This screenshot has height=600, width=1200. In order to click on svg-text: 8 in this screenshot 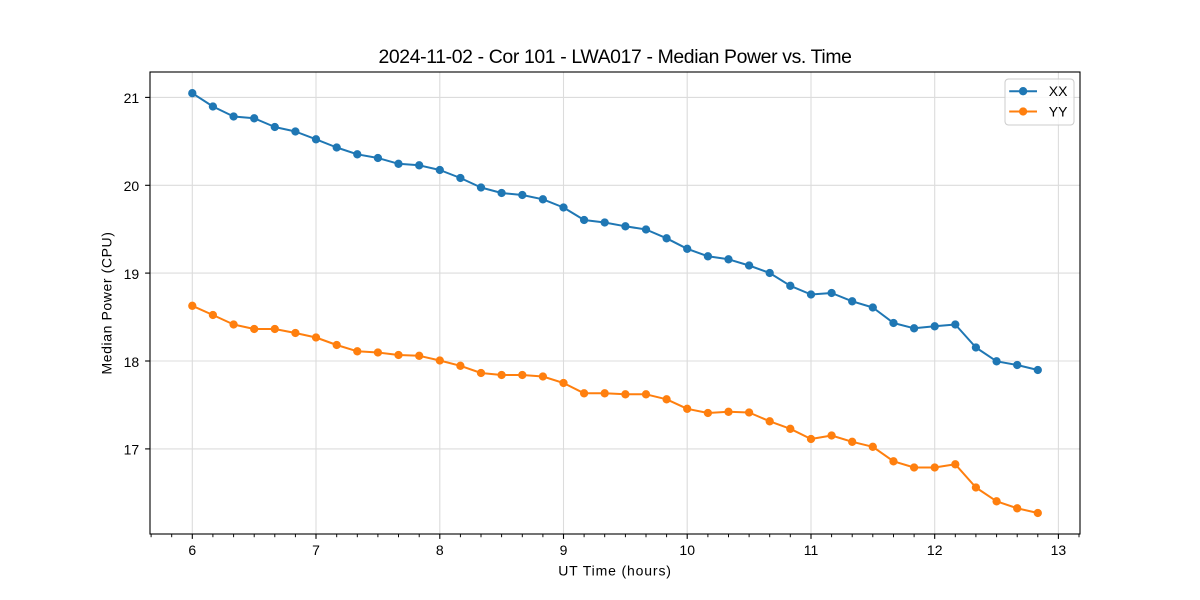, I will do `click(440, 550)`.